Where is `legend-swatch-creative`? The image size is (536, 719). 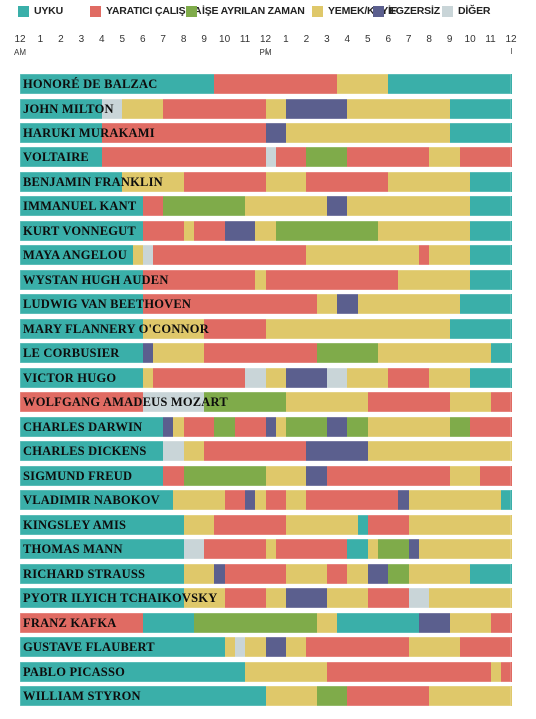 legend-swatch-creative is located at coordinates (95, 11).